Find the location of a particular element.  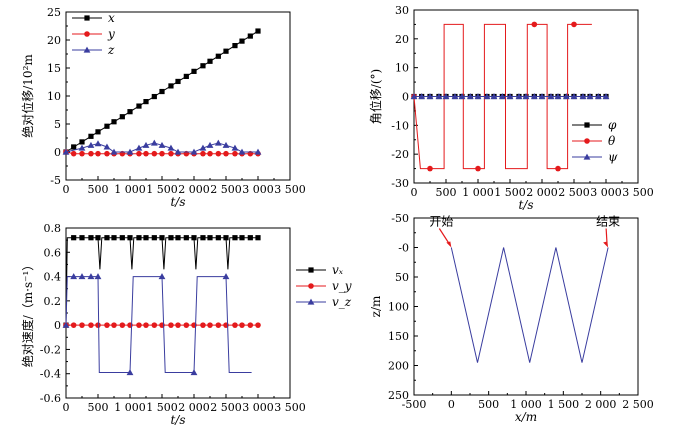

series-line is located at coordinates (161, 281).